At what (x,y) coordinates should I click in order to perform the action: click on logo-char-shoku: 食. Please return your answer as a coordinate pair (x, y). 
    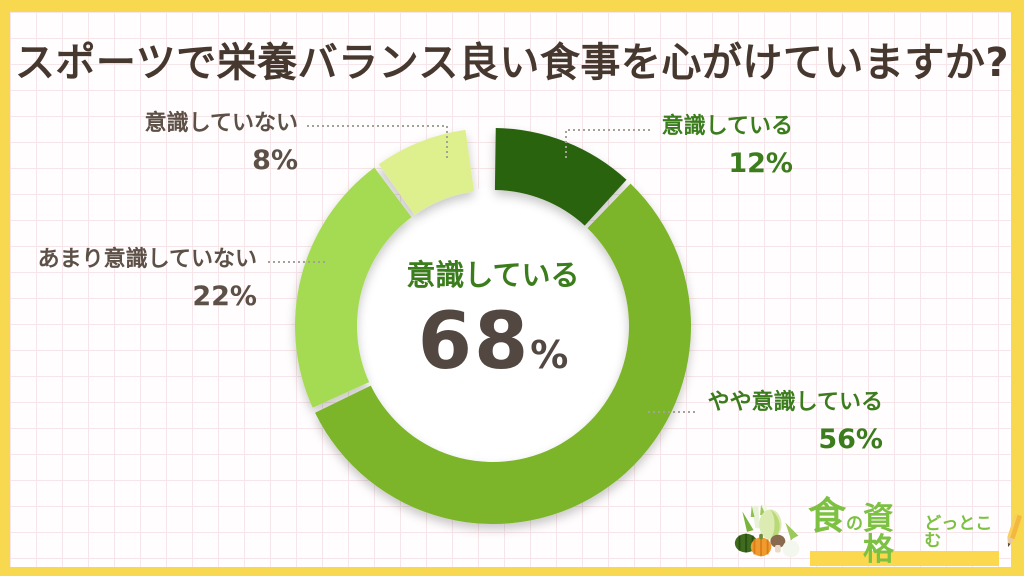
    Looking at the image, I should click on (827, 515).